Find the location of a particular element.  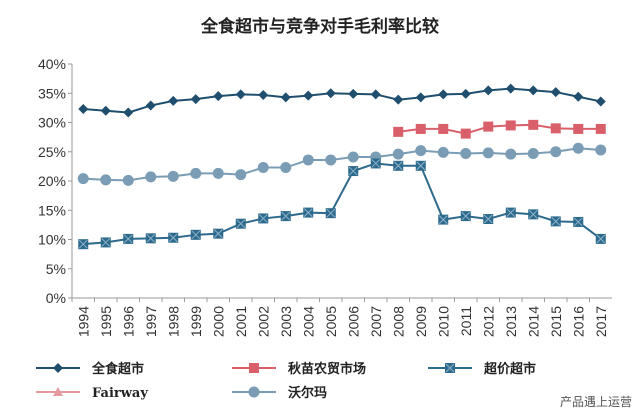

x-tick-label: 1998 is located at coordinates (173, 321).